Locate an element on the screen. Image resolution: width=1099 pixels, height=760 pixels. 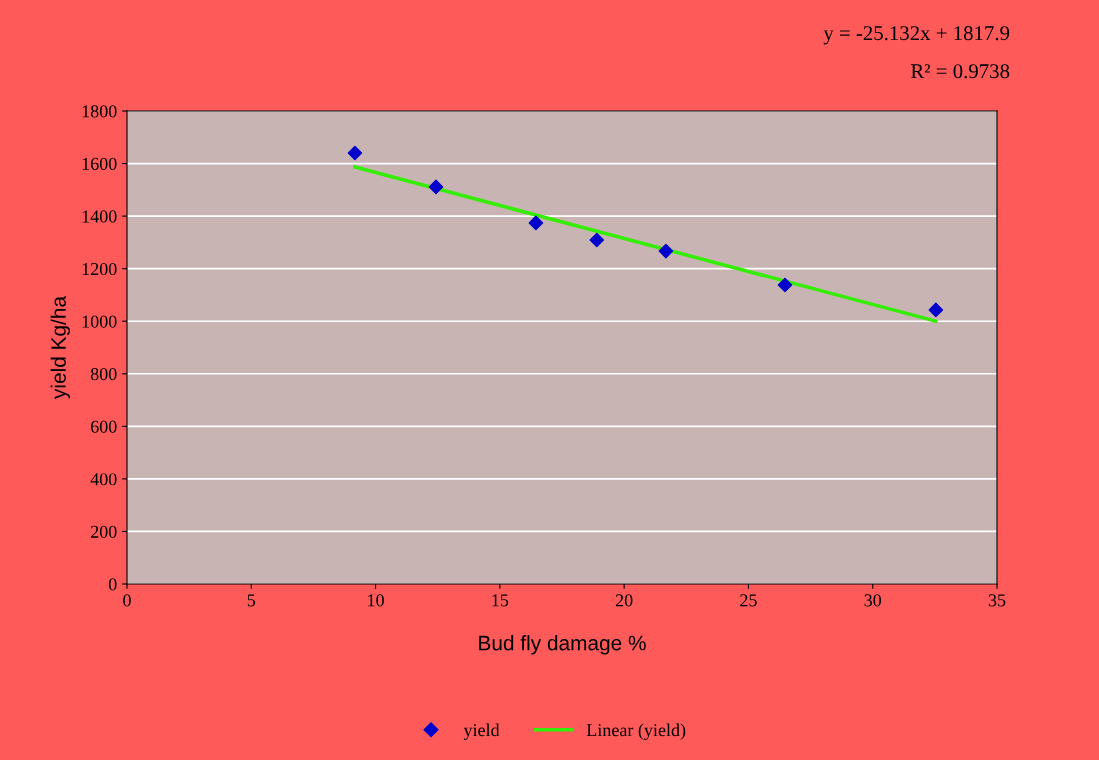
y-tick-label: 400 is located at coordinates (103, 479).